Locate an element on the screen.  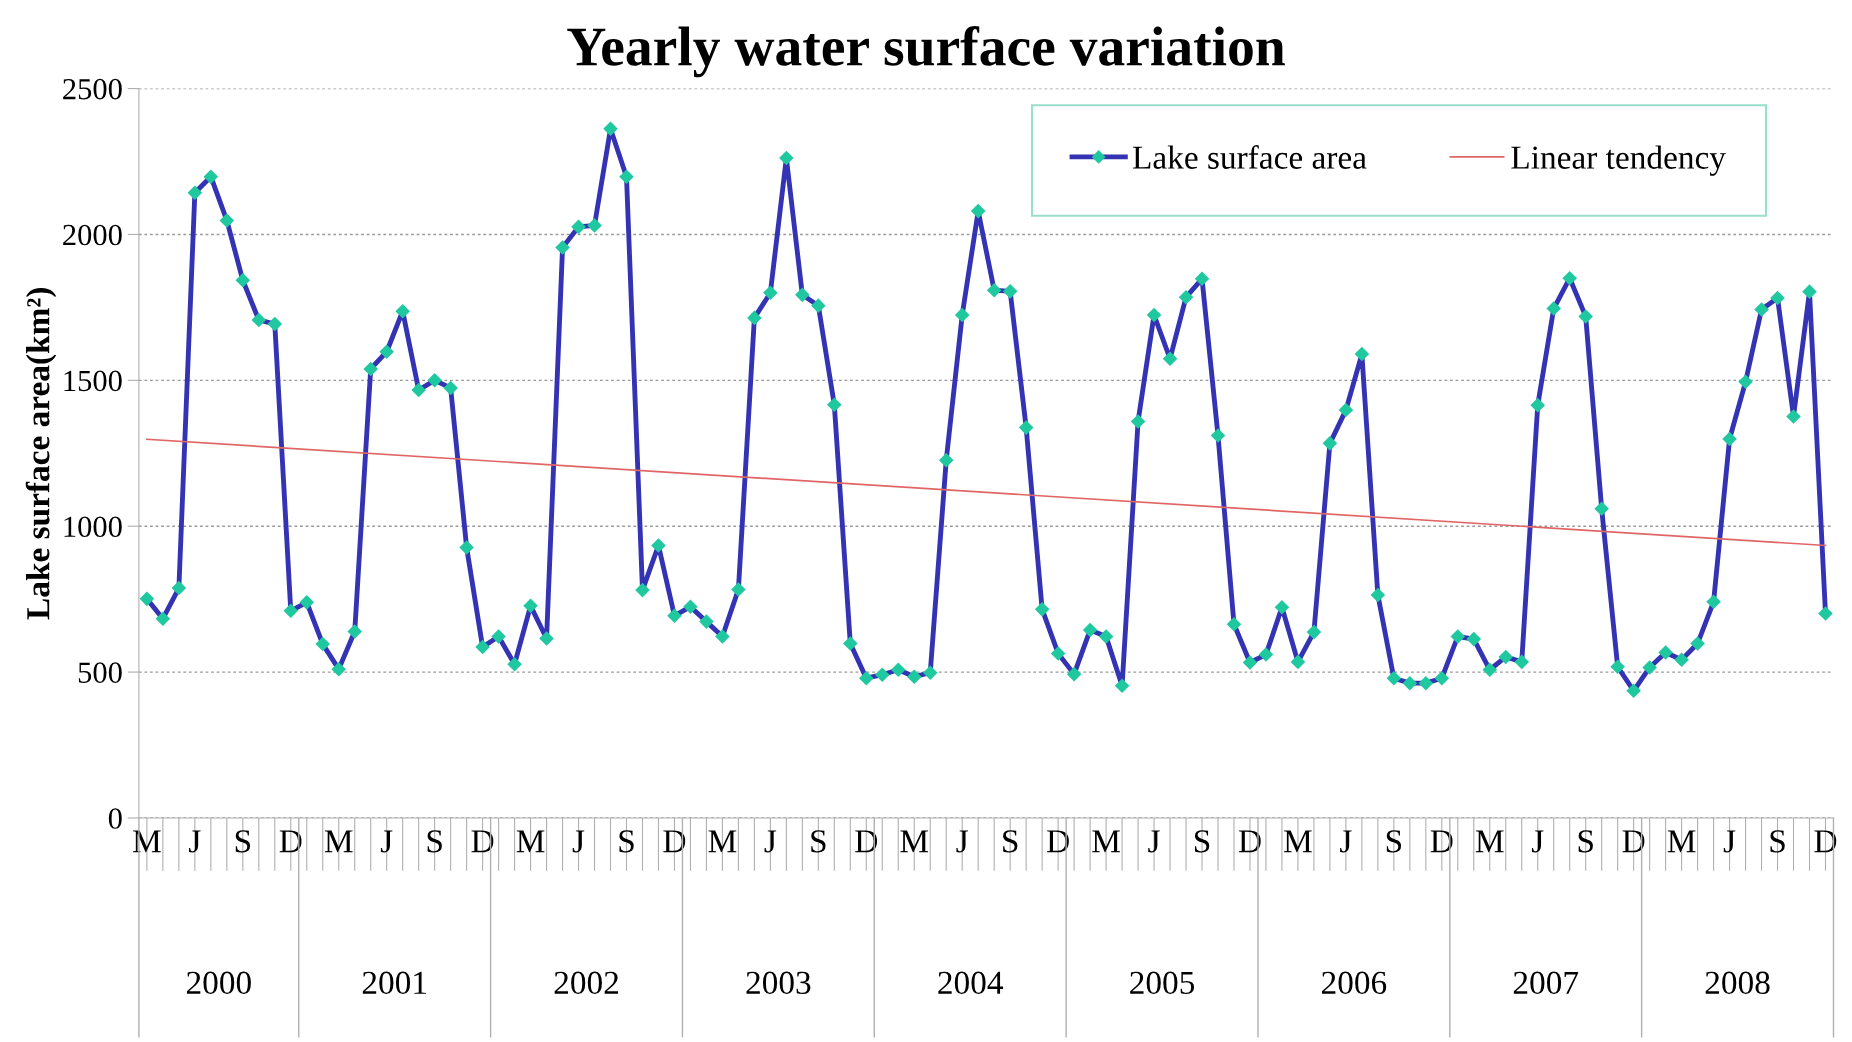
text: 2002 is located at coordinates (586, 983).